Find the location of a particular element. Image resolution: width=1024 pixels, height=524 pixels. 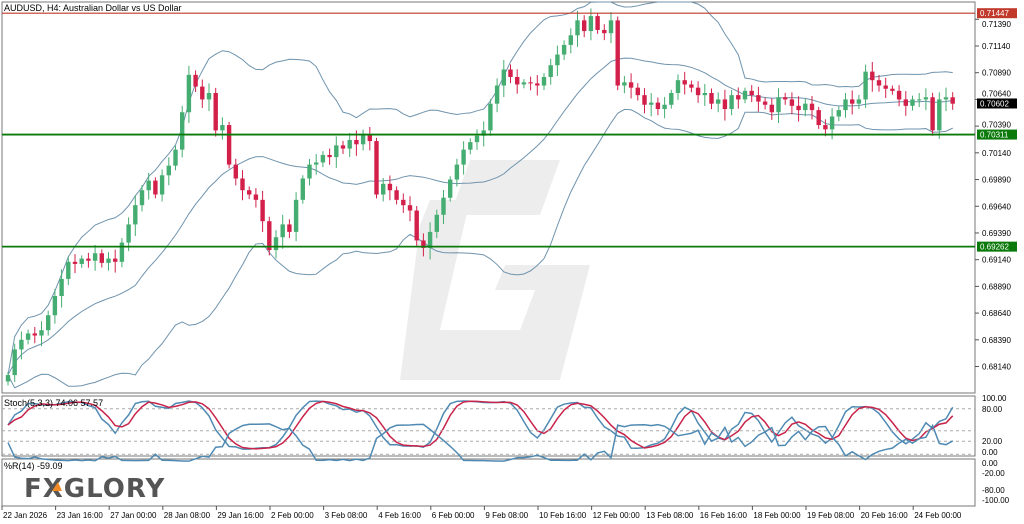

current-price-tag is located at coordinates (997, 103).